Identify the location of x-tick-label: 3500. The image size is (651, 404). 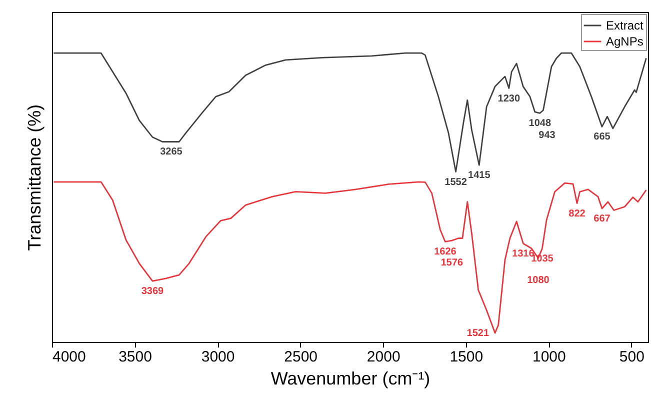
(135, 357).